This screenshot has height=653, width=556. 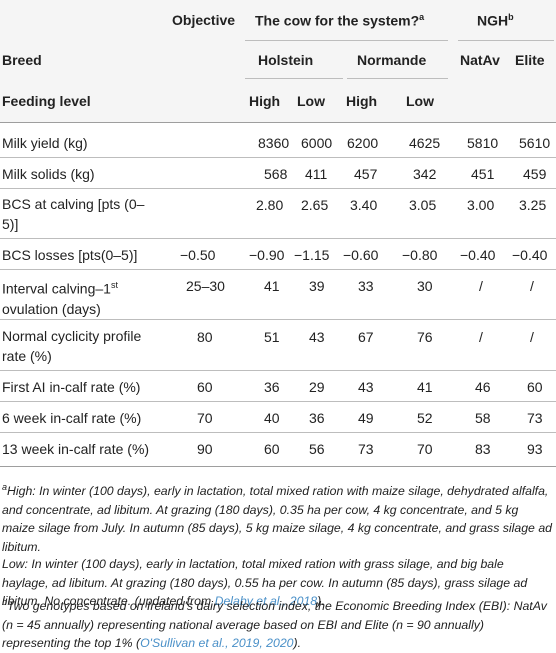 What do you see at coordinates (481, 205) in the screenshot?
I see `cell: 3.00` at bounding box center [481, 205].